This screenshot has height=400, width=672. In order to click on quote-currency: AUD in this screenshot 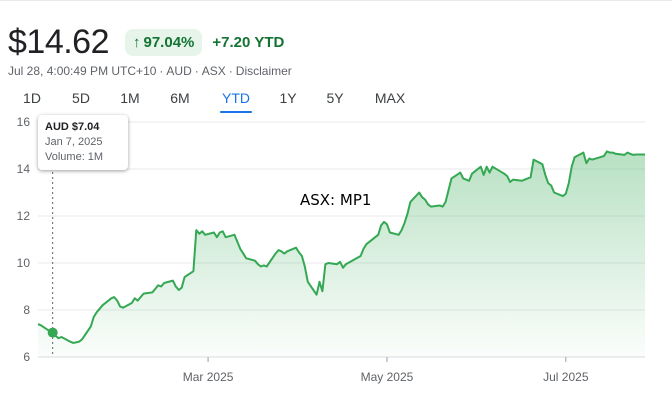, I will do `click(179, 71)`.